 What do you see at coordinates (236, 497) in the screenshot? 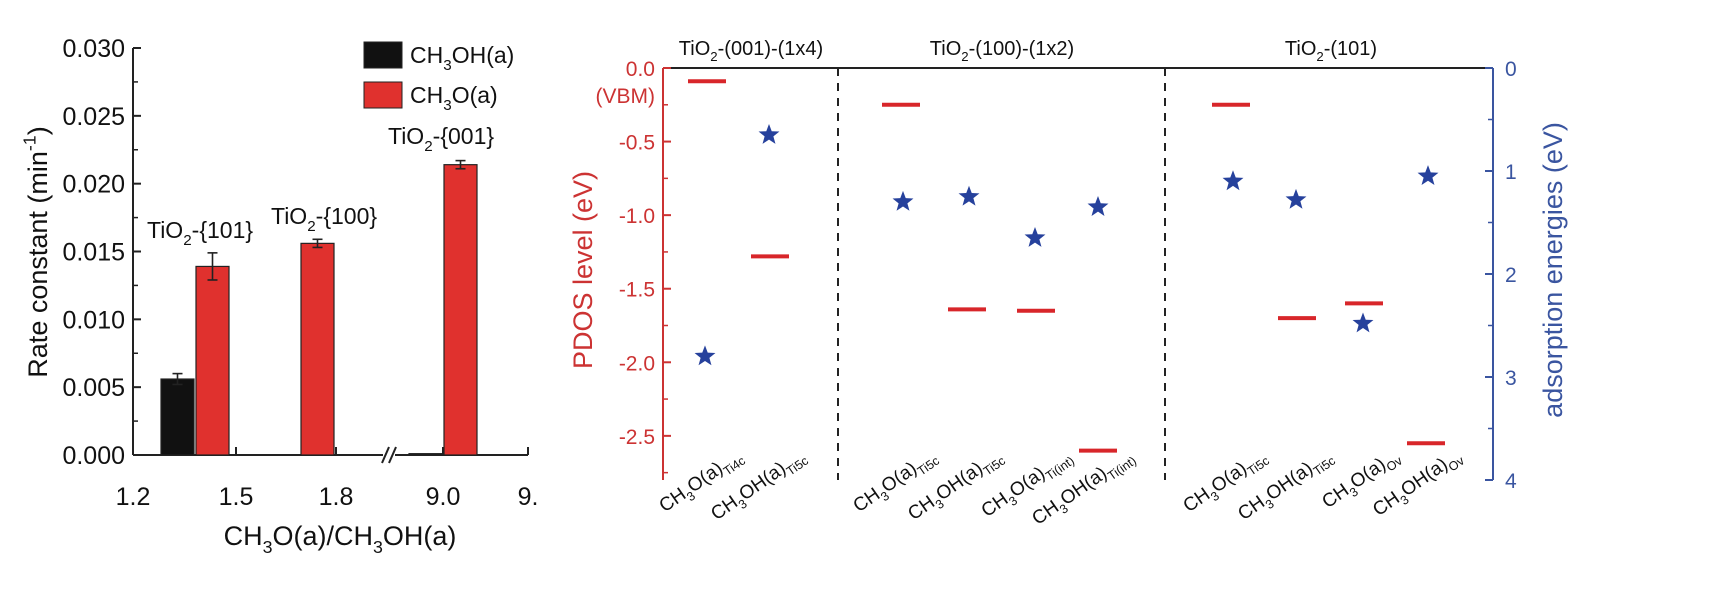
I see `x-tick-label: 1.5` at bounding box center [236, 497].